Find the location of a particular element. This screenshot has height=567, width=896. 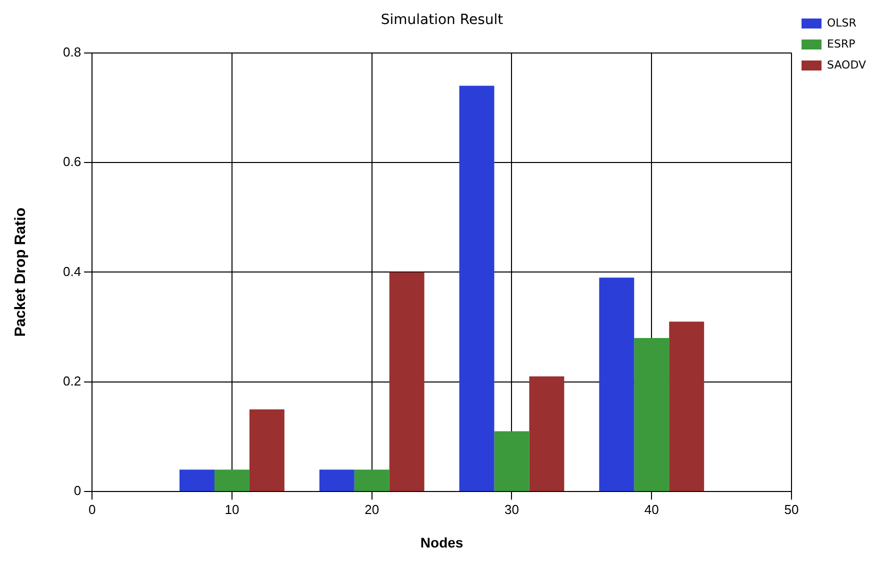

x-tick-label: 20 is located at coordinates (372, 509).